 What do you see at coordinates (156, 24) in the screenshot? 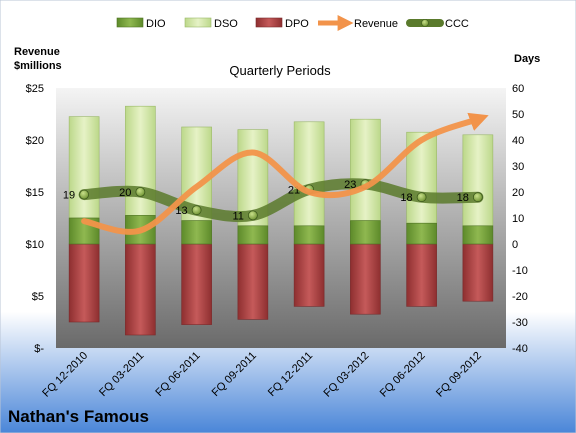
I see `legend-label-dio: DIO` at bounding box center [156, 24].